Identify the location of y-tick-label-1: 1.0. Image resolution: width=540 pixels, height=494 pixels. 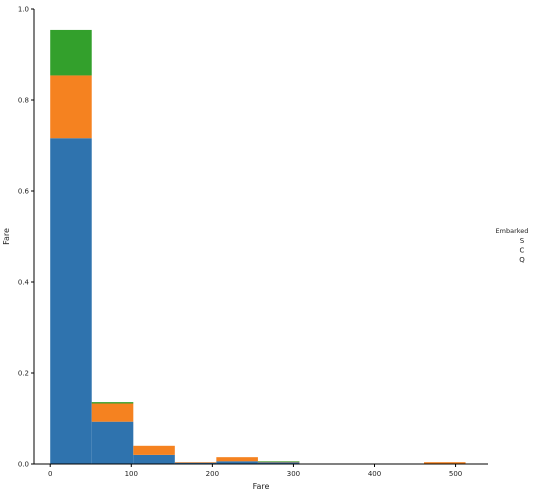
(23, 10).